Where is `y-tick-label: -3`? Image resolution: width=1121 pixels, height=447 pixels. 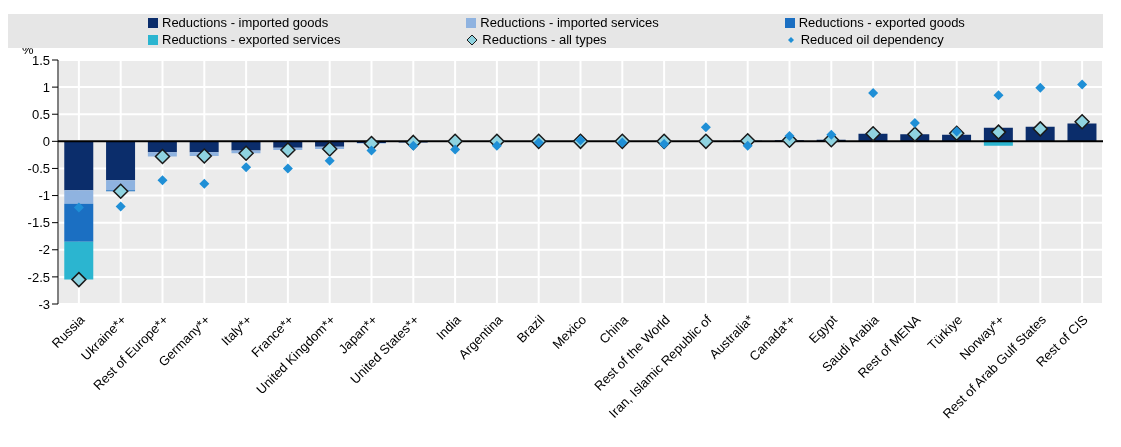
y-tick-label: -3 is located at coordinates (44, 304).